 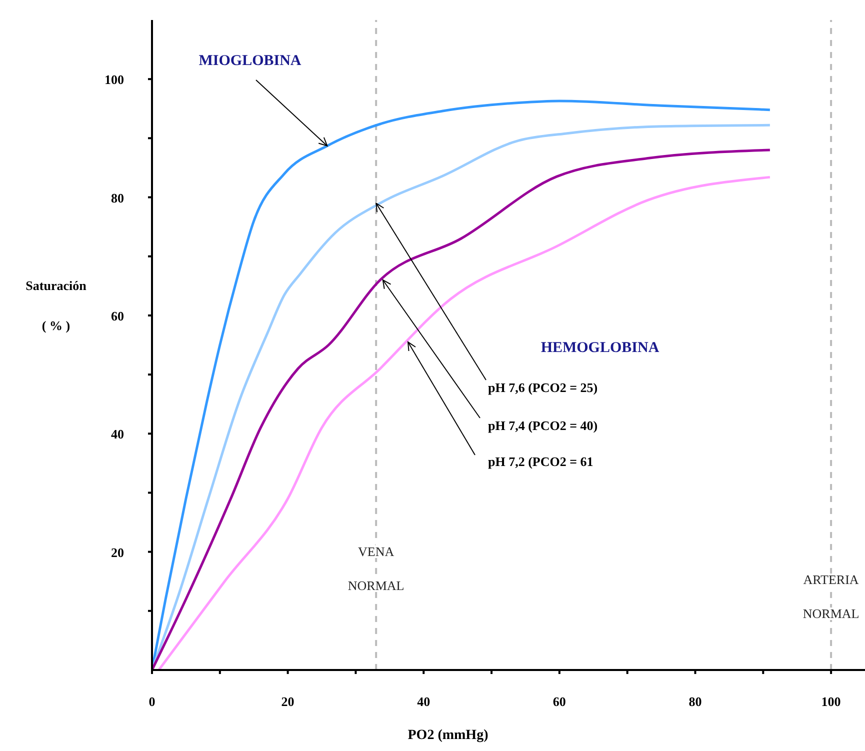 What do you see at coordinates (543, 387) in the screenshot?
I see `annotation: pH 7,6 (PCO2 = 25)` at bounding box center [543, 387].